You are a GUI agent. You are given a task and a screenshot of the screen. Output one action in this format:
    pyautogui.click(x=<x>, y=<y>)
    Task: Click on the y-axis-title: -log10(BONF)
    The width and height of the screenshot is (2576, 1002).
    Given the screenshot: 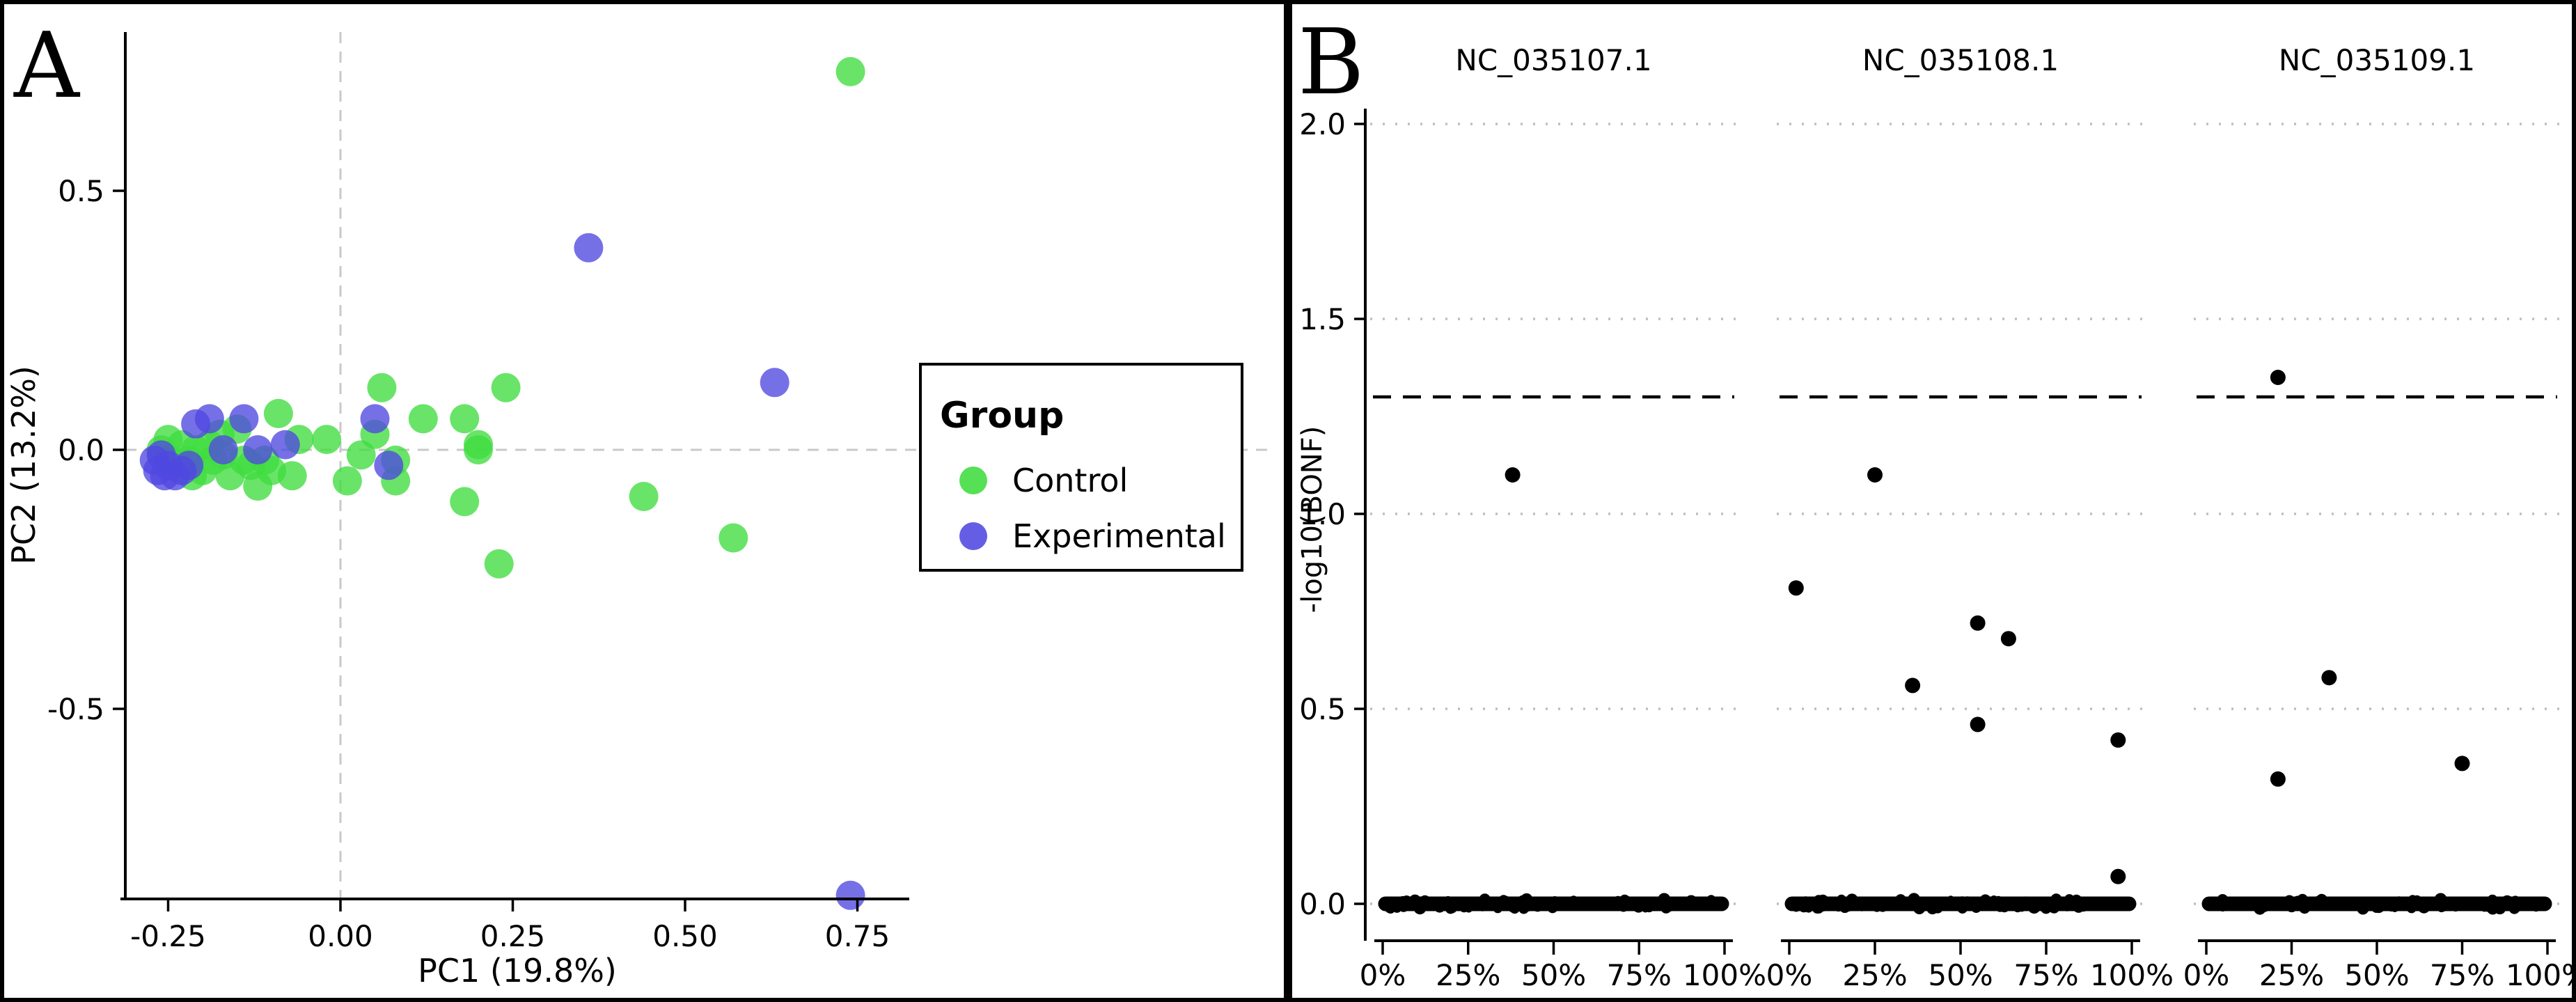 What is the action you would take?
    pyautogui.click(x=1312, y=519)
    